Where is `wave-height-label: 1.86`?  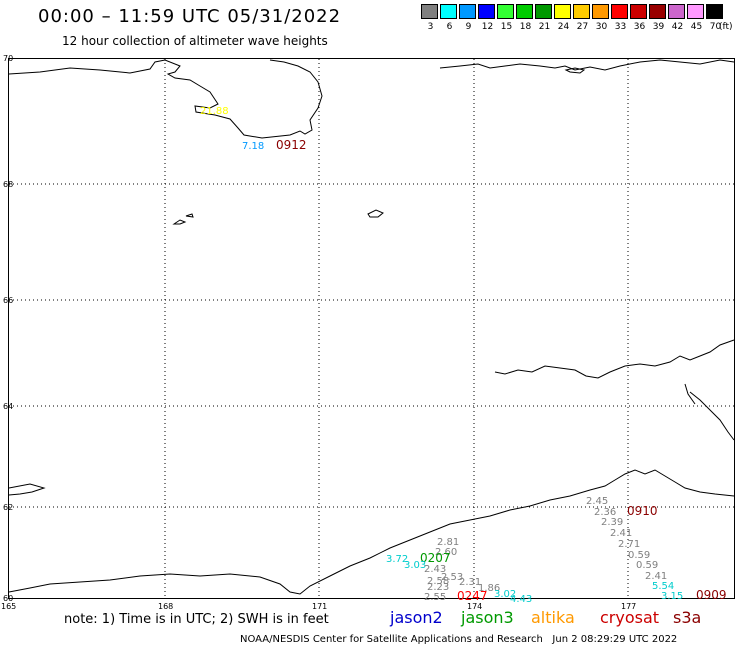 wave-height-label: 1.86 is located at coordinates (489, 588).